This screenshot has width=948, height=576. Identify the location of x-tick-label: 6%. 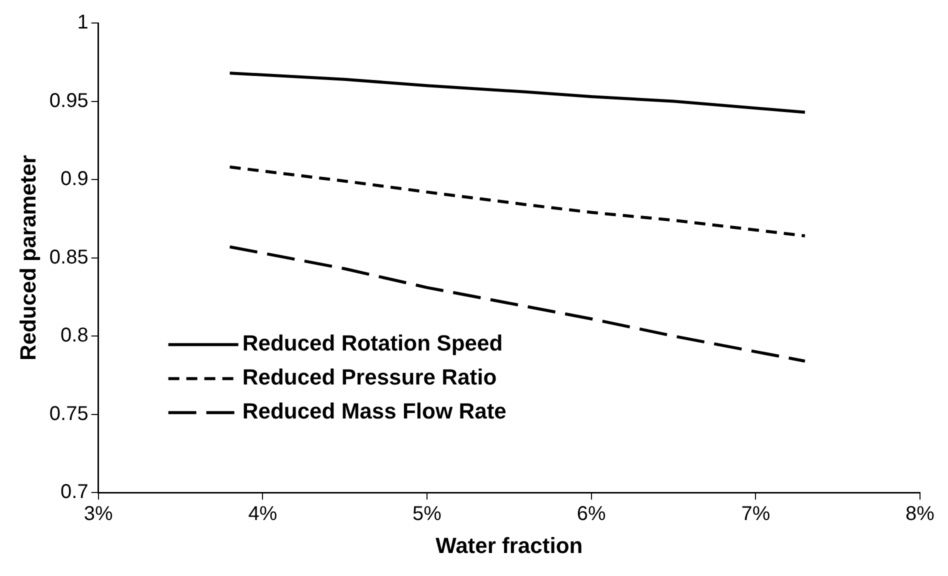
(591, 514).